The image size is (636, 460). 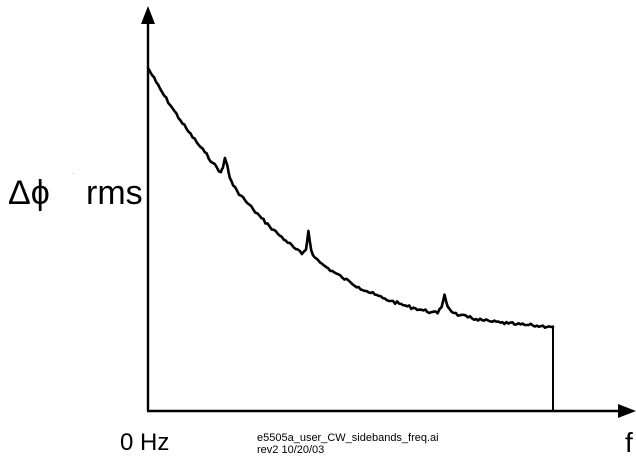 What do you see at coordinates (348, 438) in the screenshot?
I see `file-caption-line1: e5505a_user_CW_sidebands_freq.ai` at bounding box center [348, 438].